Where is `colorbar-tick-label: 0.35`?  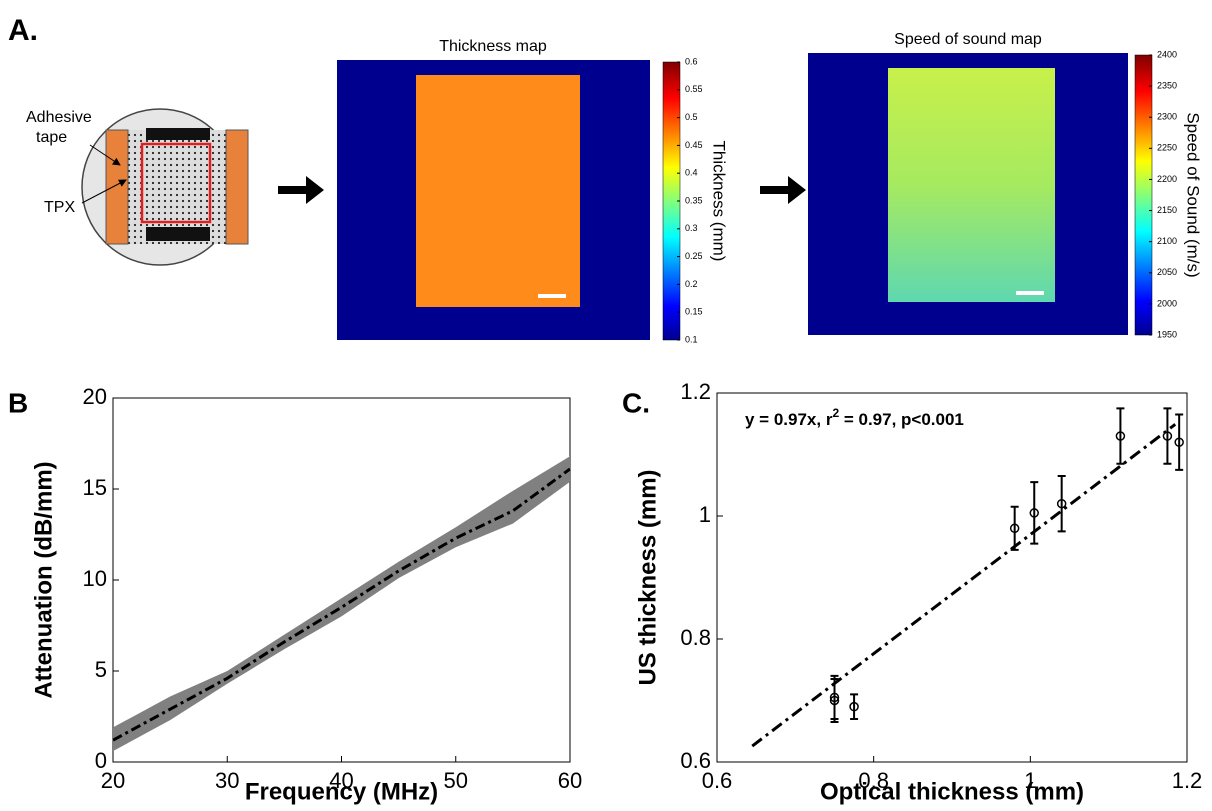
colorbar-tick-label: 0.35 is located at coordinates (694, 200).